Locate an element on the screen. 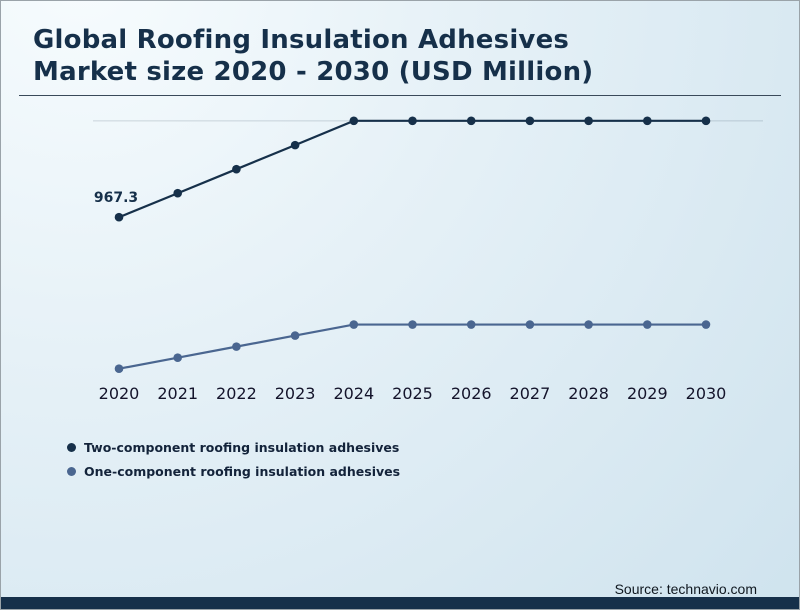 The height and width of the screenshot is (610, 800). svg-text: 2026 is located at coordinates (471, 393).